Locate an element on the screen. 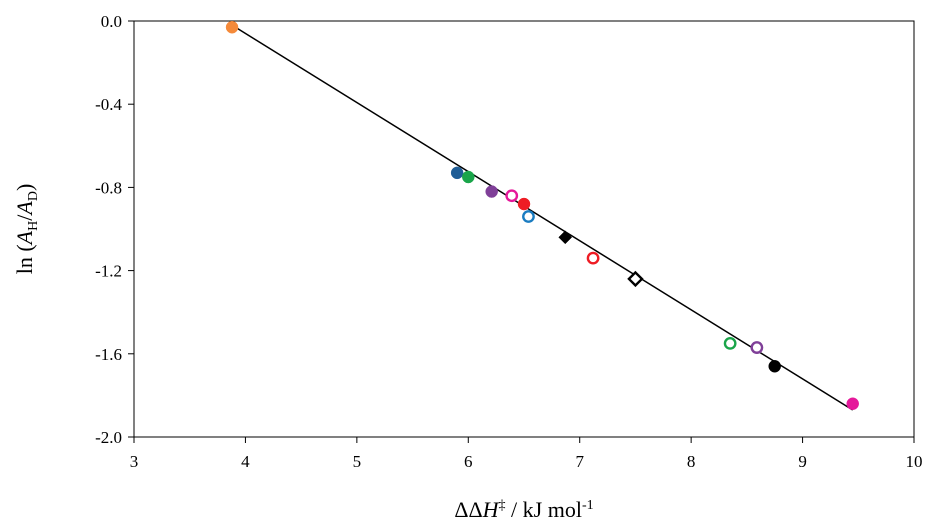  x-tick-label: 3 is located at coordinates (134, 461).